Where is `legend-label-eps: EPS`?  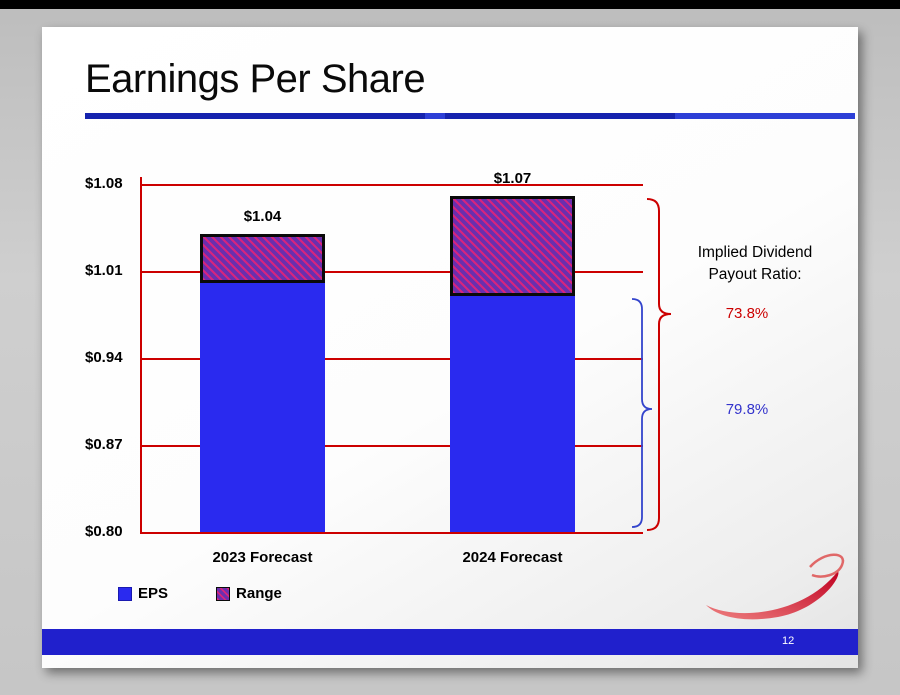 legend-label-eps: EPS is located at coordinates (153, 593).